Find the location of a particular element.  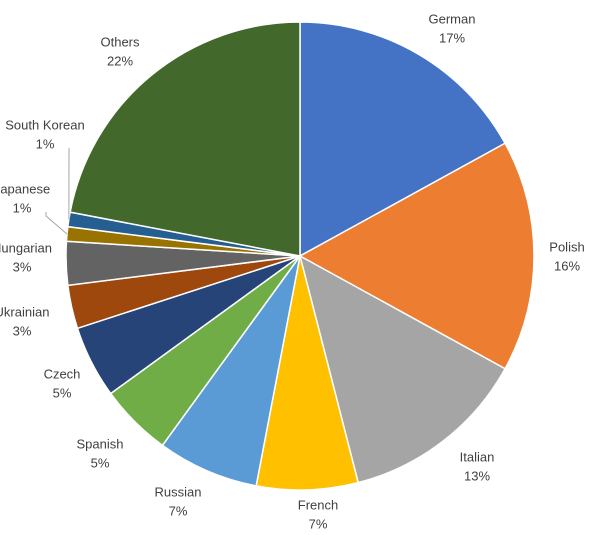

slice-value-label: 16% is located at coordinates (567, 265).